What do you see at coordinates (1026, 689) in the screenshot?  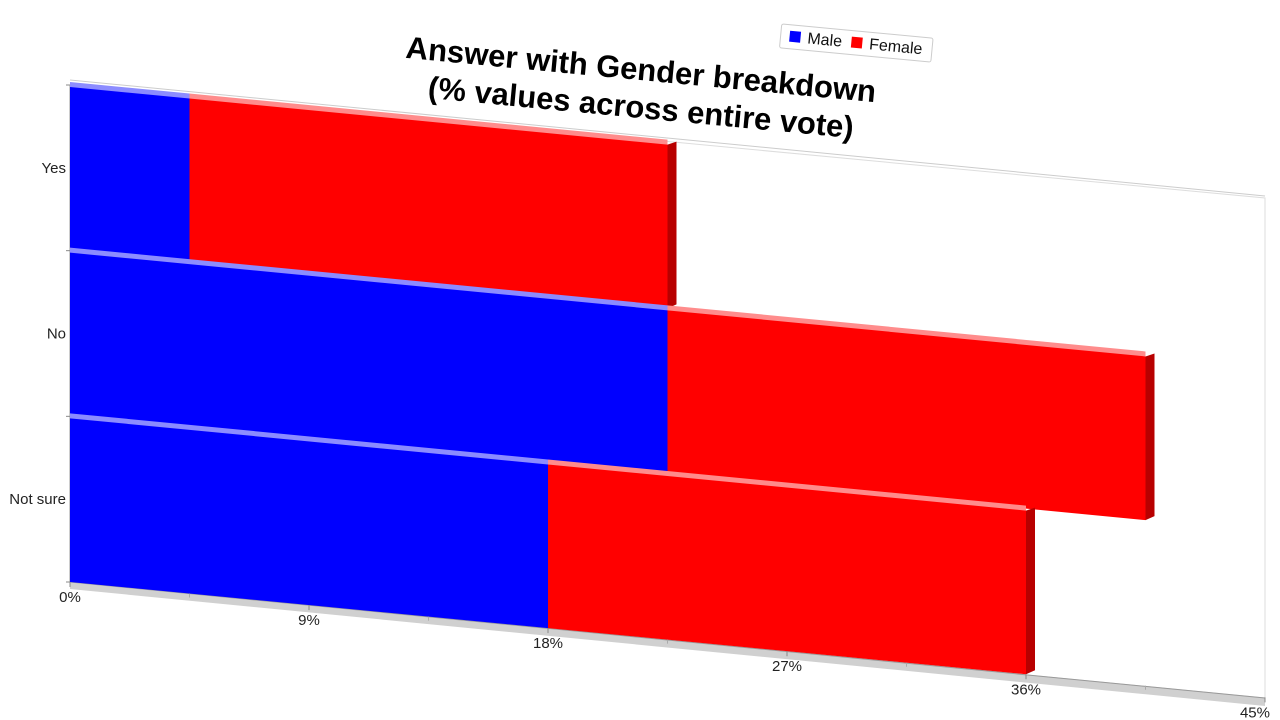 I see `x-tick-label: 36%` at bounding box center [1026, 689].